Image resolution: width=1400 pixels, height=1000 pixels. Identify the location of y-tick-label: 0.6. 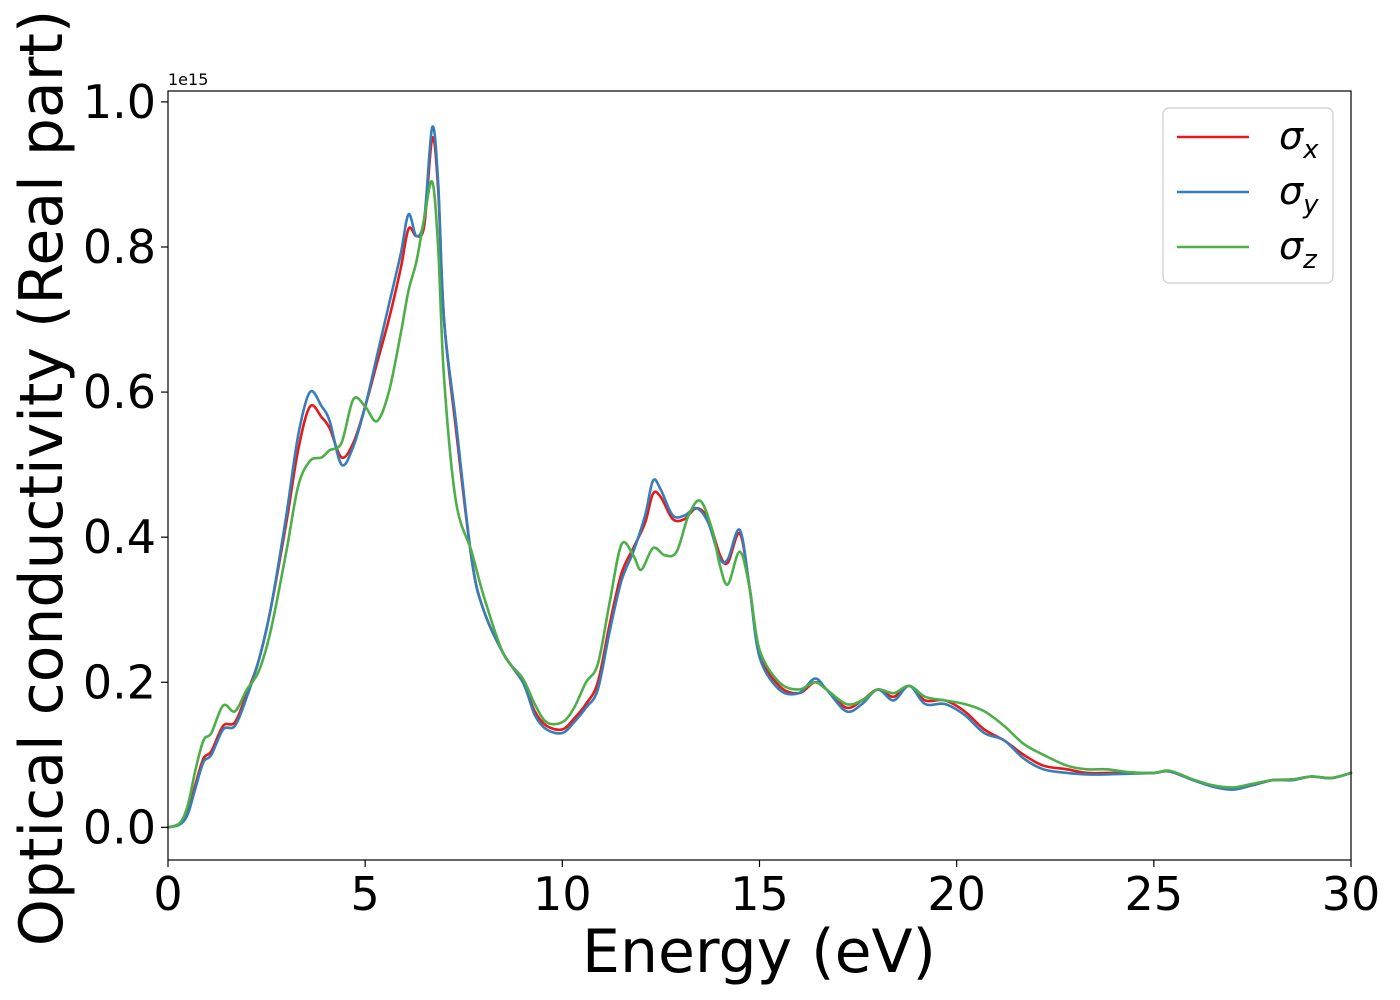
(119, 392).